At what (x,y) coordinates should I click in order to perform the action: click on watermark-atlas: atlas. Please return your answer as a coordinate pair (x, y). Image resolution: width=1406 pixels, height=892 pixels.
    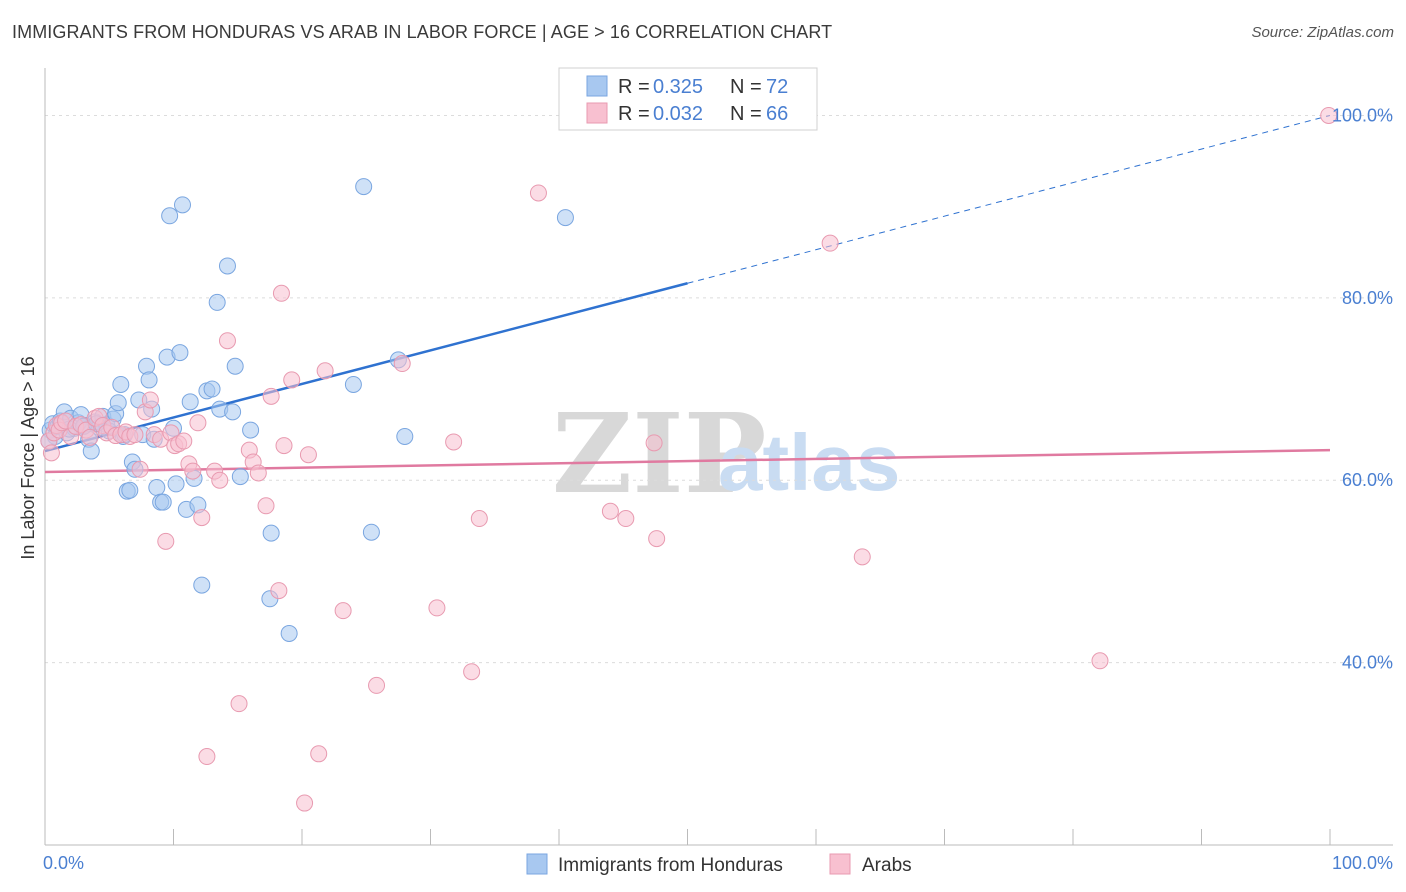
    Looking at the image, I should click on (809, 462).